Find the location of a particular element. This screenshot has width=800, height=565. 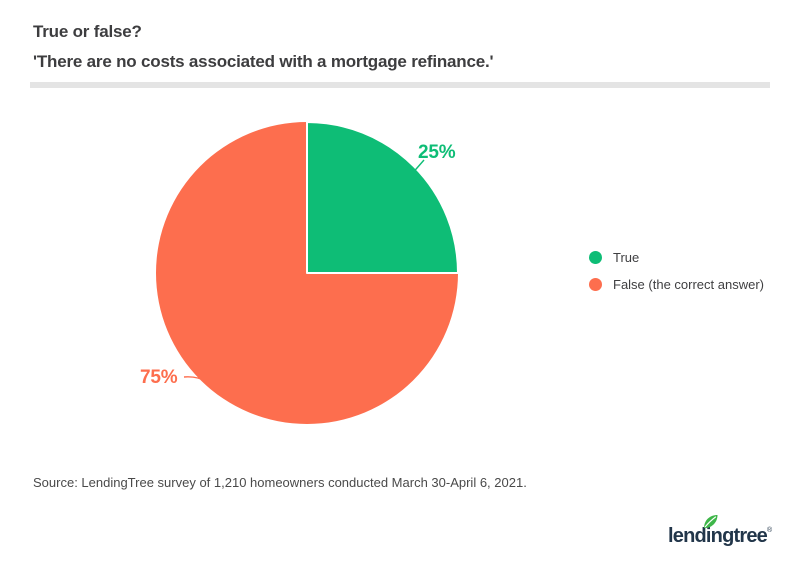

legend-item-true: True is located at coordinates (676, 257).